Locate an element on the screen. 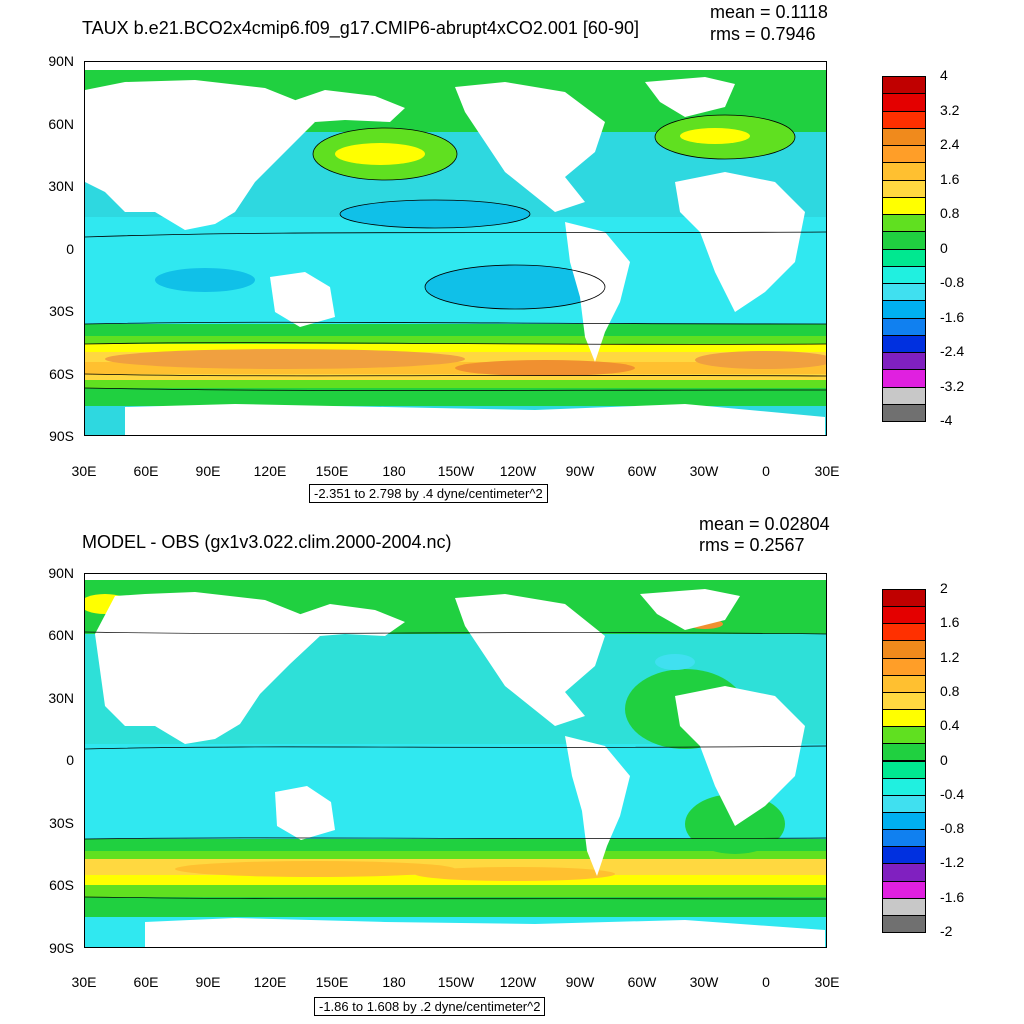  colorbar-label: 1.6 is located at coordinates (950, 622).